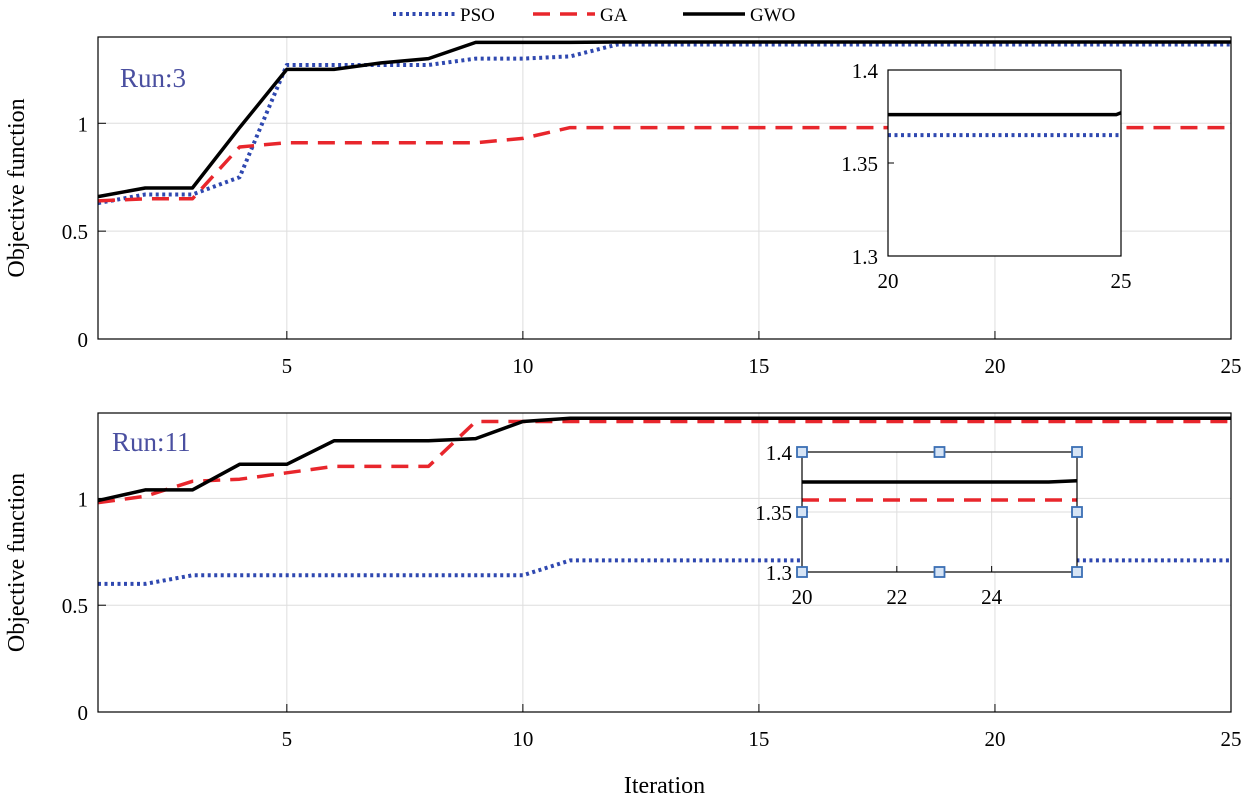  I want to click on inset-x-tick-label: 24, so click(992, 597).